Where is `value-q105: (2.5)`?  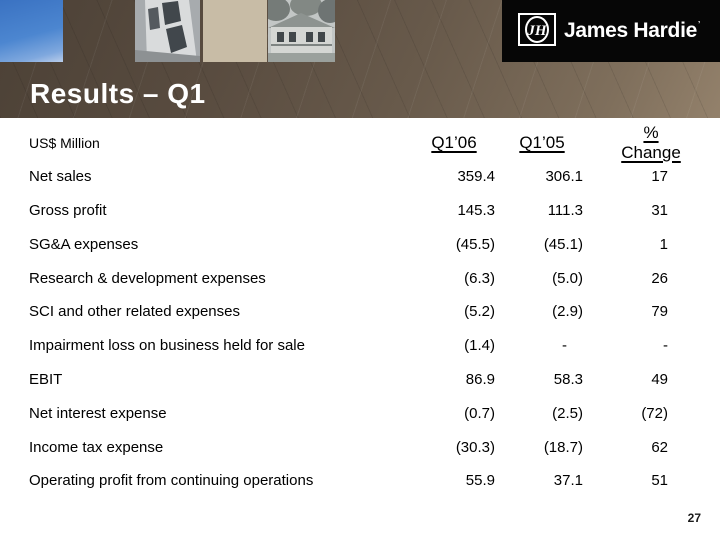
value-q105: (2.5) is located at coordinates (567, 413).